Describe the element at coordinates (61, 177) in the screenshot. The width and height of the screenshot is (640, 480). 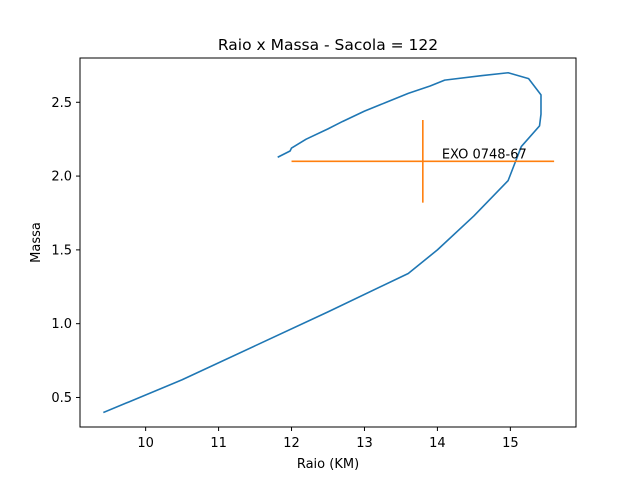
I see `y-tick-label: 2.0` at that location.